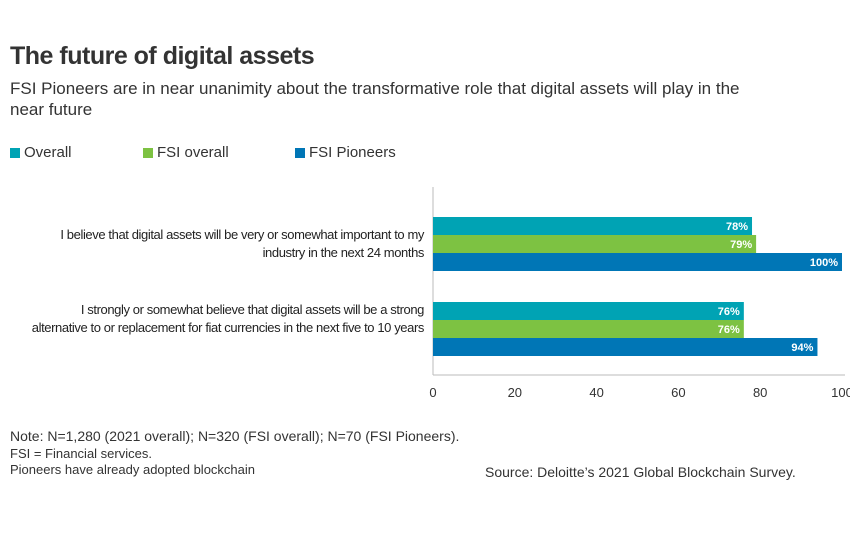 Image resolution: width=850 pixels, height=550 pixels. Describe the element at coordinates (352, 152) in the screenshot. I see `legend-label: FSI Pioneers` at that location.